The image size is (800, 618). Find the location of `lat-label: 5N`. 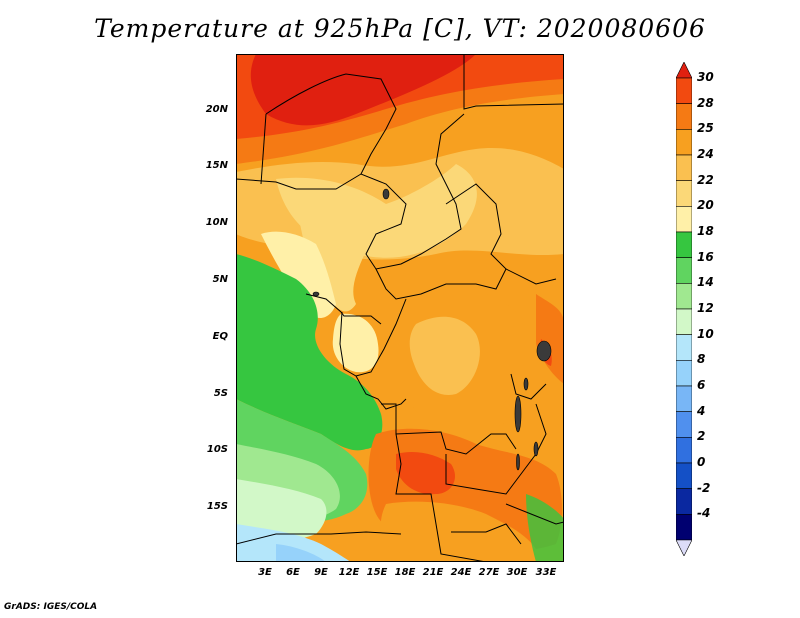

lat-label: 5N is located at coordinates (220, 279).